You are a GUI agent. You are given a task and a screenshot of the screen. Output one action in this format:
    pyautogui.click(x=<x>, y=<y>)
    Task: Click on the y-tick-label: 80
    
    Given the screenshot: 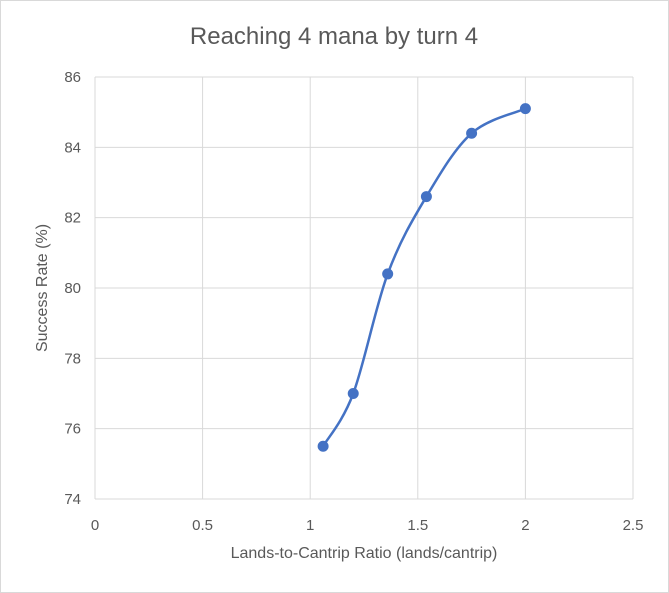 What is the action you would take?
    pyautogui.click(x=72, y=288)
    